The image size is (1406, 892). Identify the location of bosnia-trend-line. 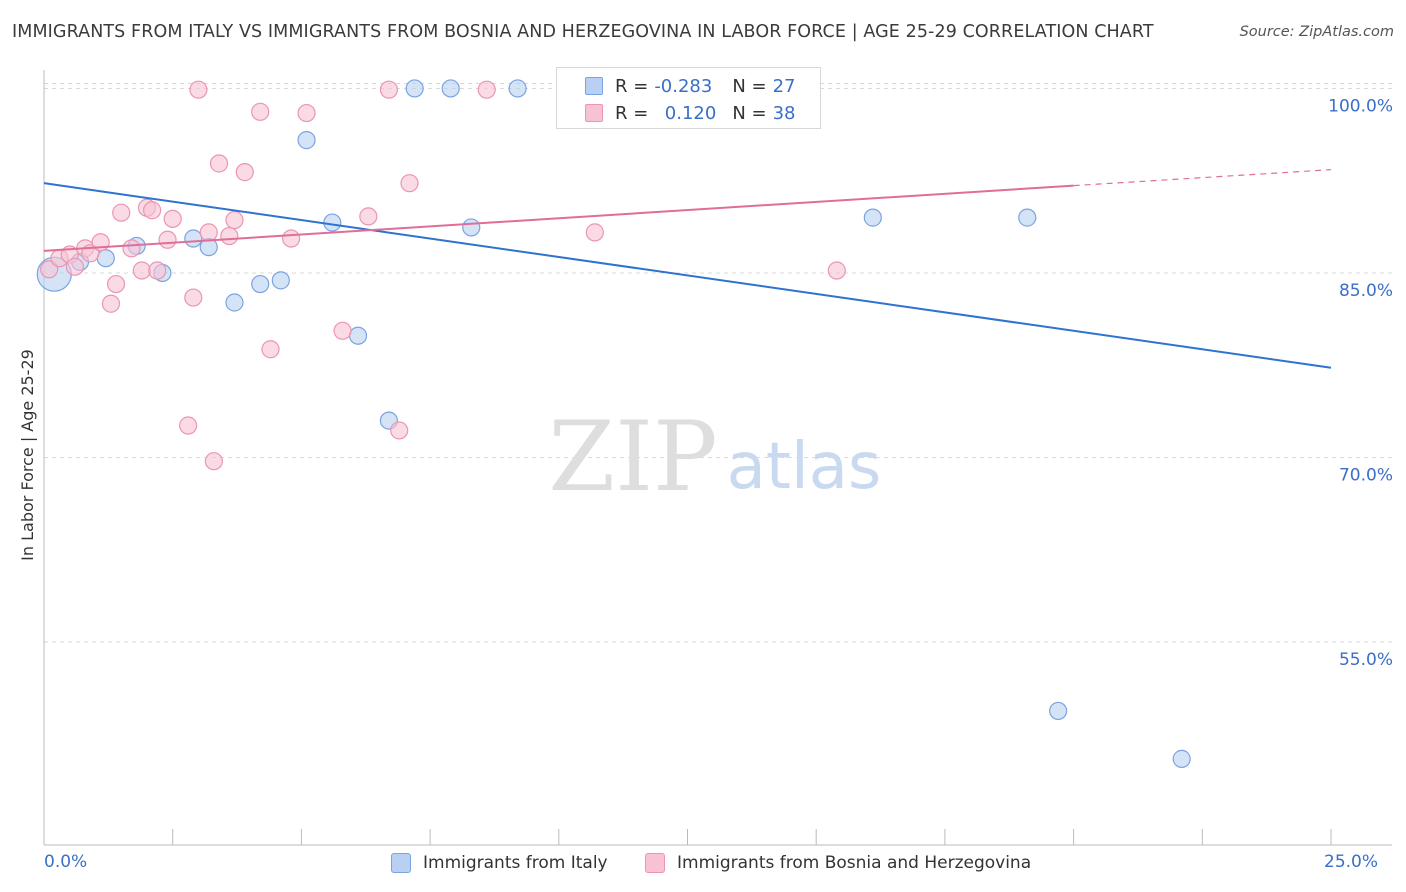
(558, 218).